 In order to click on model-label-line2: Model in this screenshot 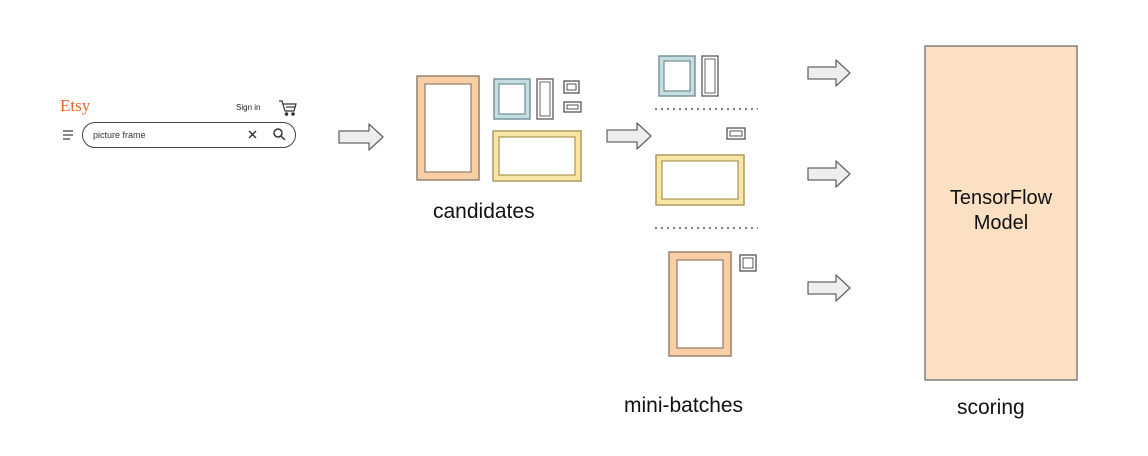, I will do `click(1001, 223)`.